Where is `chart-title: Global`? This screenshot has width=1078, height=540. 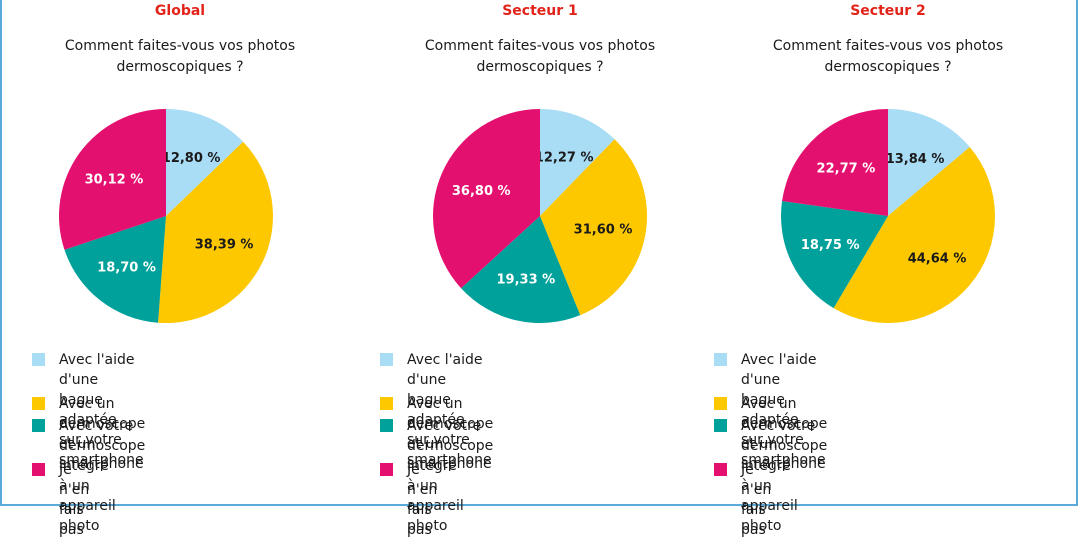 chart-title: Global is located at coordinates (180, 11).